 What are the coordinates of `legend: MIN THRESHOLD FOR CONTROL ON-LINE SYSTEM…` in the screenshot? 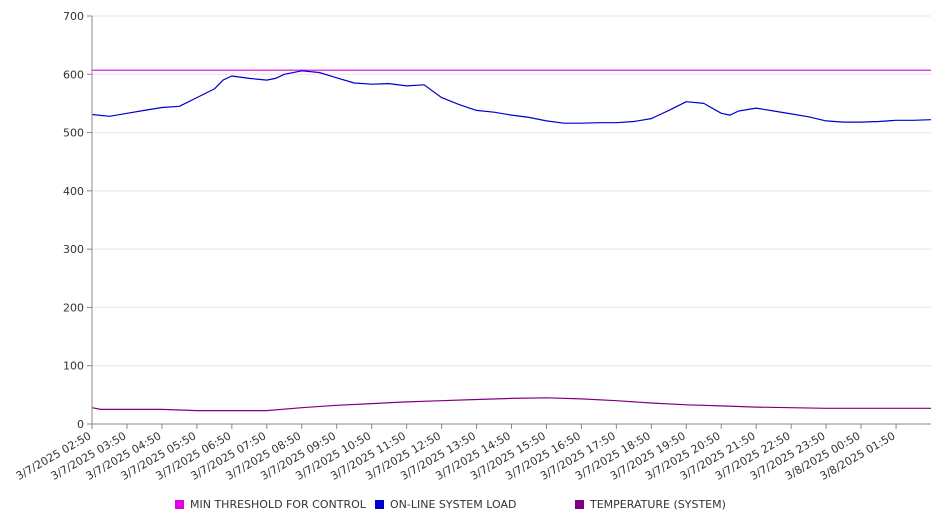 It's located at (473, 506).